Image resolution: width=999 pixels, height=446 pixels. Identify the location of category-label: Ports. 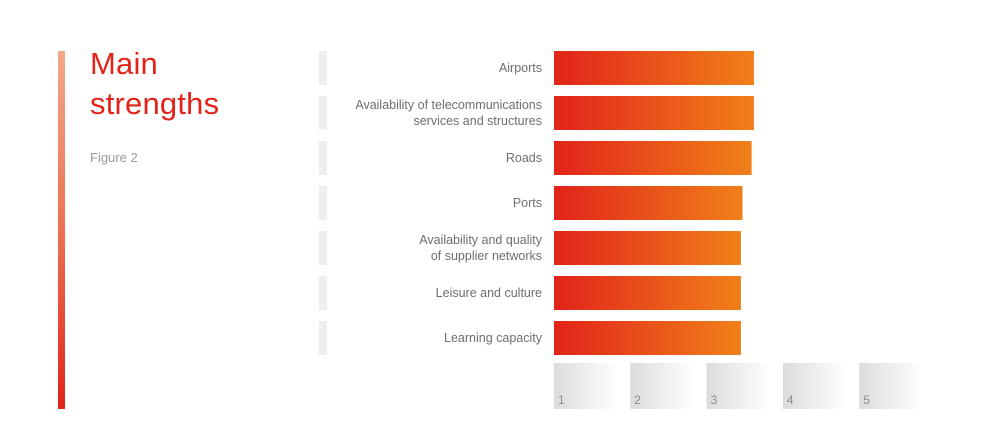
(427, 203).